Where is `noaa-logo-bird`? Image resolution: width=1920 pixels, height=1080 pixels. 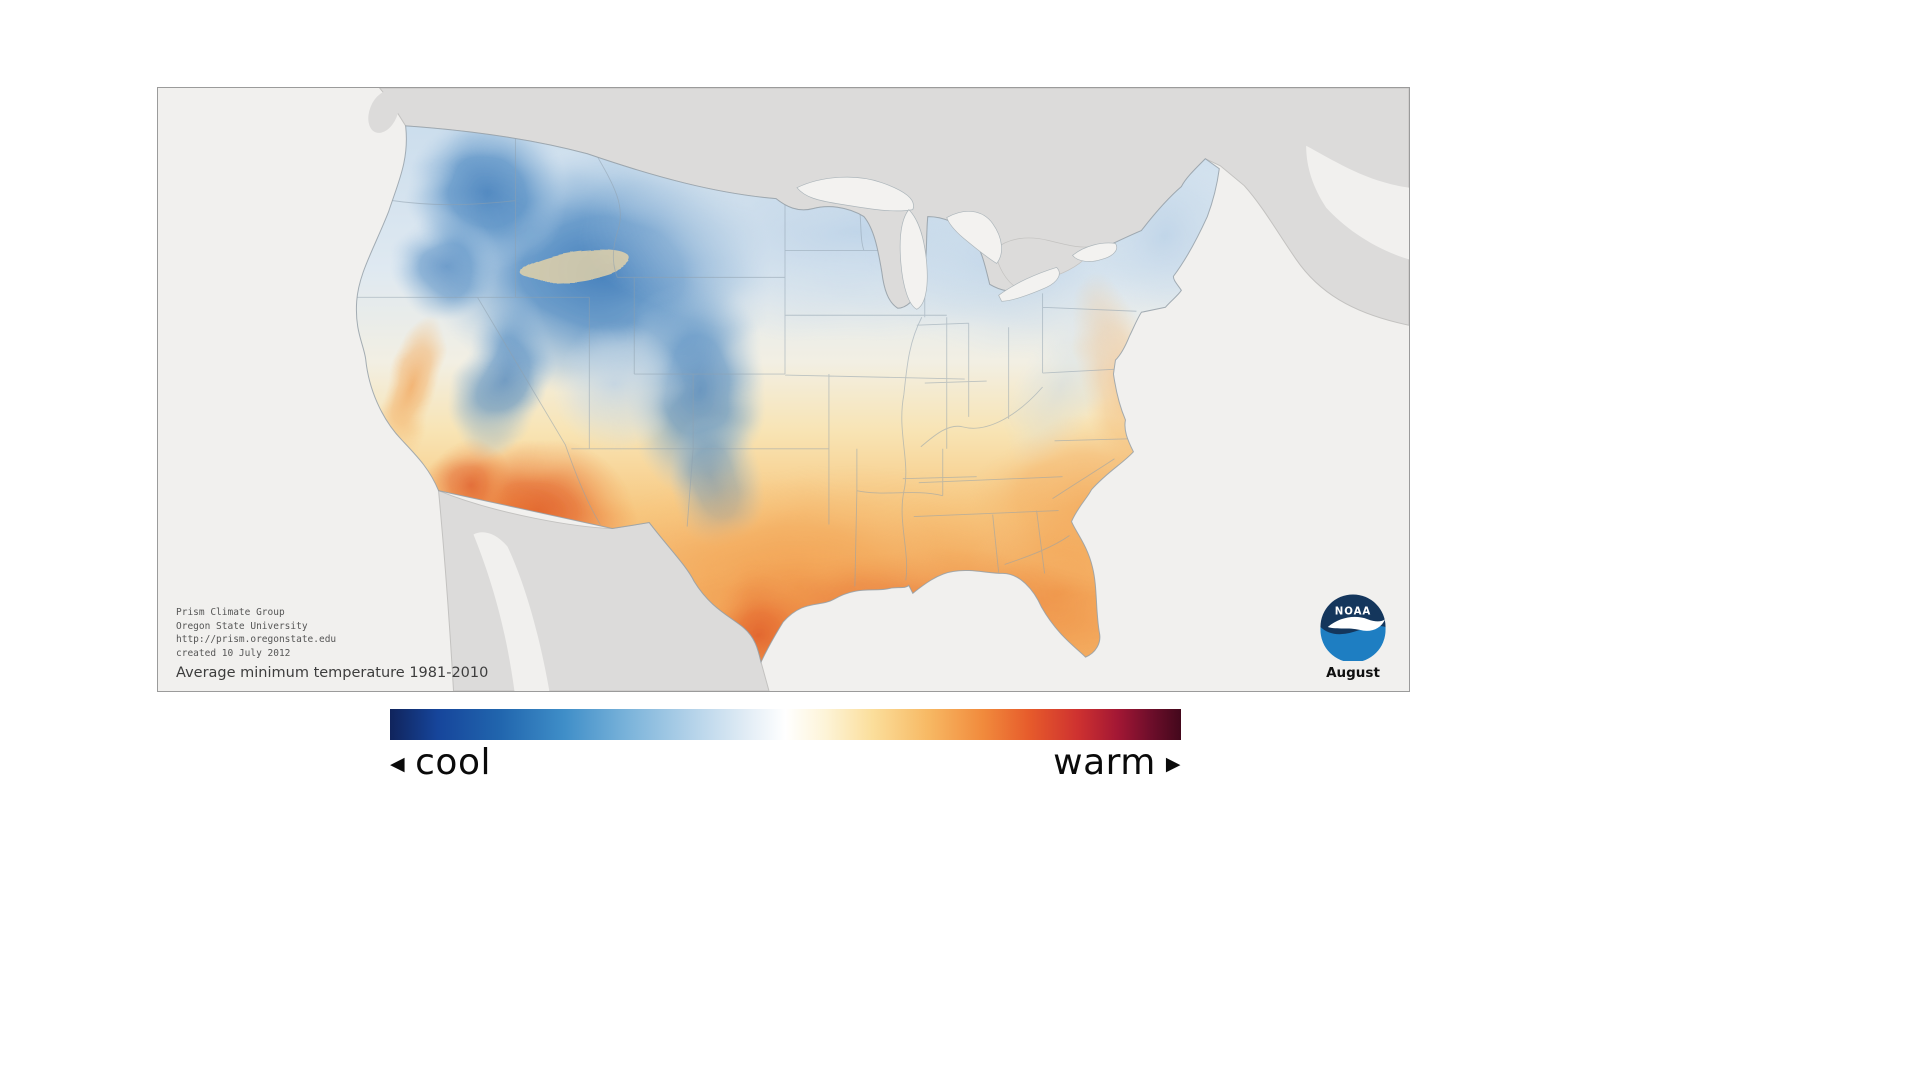 noaa-logo-bird is located at coordinates (1356, 623).